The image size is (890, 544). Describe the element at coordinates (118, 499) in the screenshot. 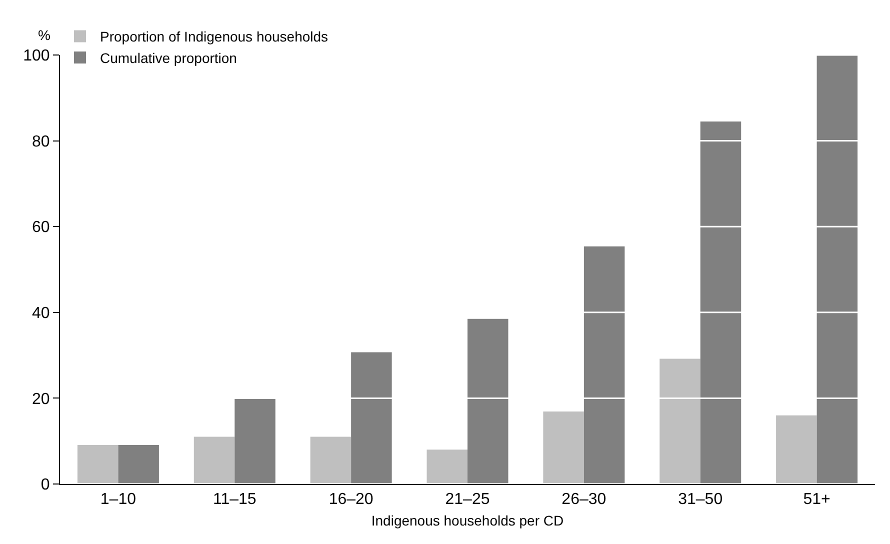

I see `x-tick-label: 1–10` at that location.